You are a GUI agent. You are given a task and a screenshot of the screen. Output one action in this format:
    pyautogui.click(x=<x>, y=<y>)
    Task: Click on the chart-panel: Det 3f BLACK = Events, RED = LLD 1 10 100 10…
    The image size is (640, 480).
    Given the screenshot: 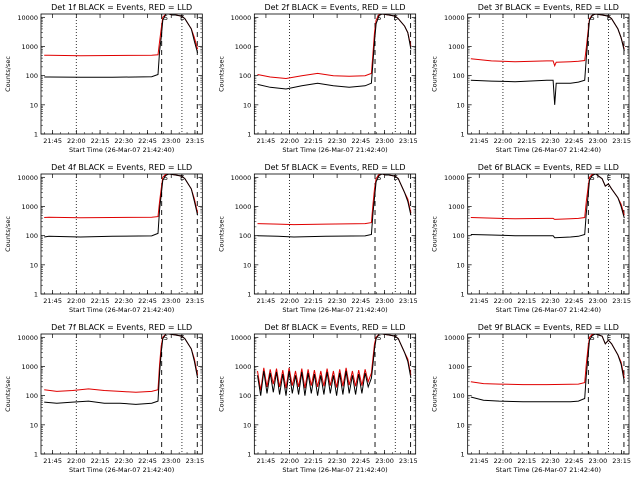 What is the action you would take?
    pyautogui.click(x=531, y=78)
    